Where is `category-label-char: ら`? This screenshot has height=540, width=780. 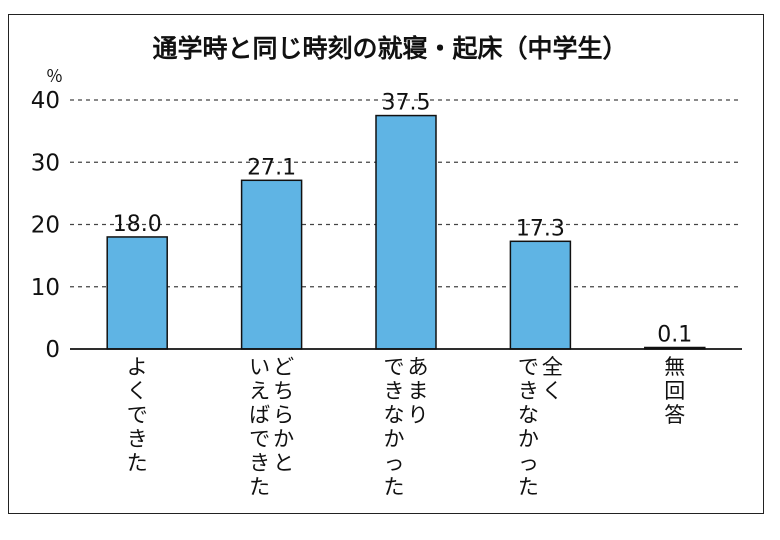
category-label-char: ら is located at coordinates (283, 415).